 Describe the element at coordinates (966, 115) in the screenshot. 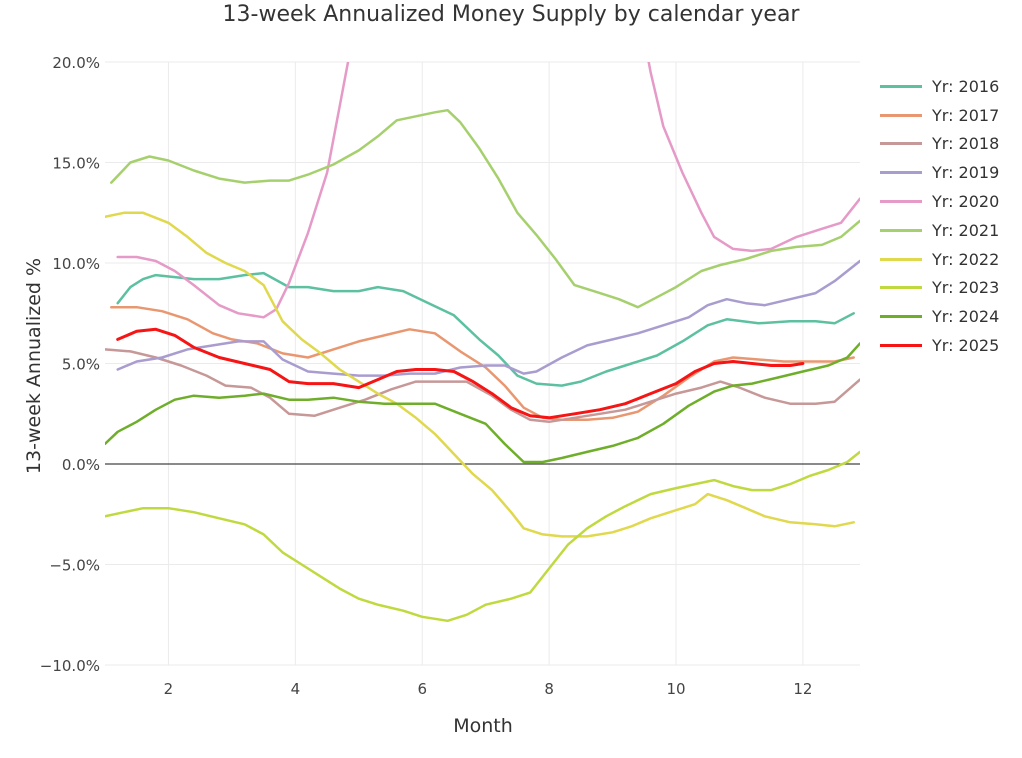

I see `legend-label: Yr: 2017` at that location.